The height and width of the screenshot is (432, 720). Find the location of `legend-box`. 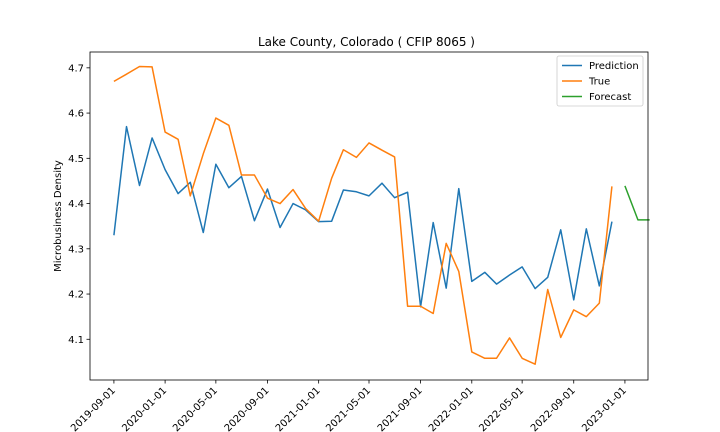

legend-box is located at coordinates (600, 81).